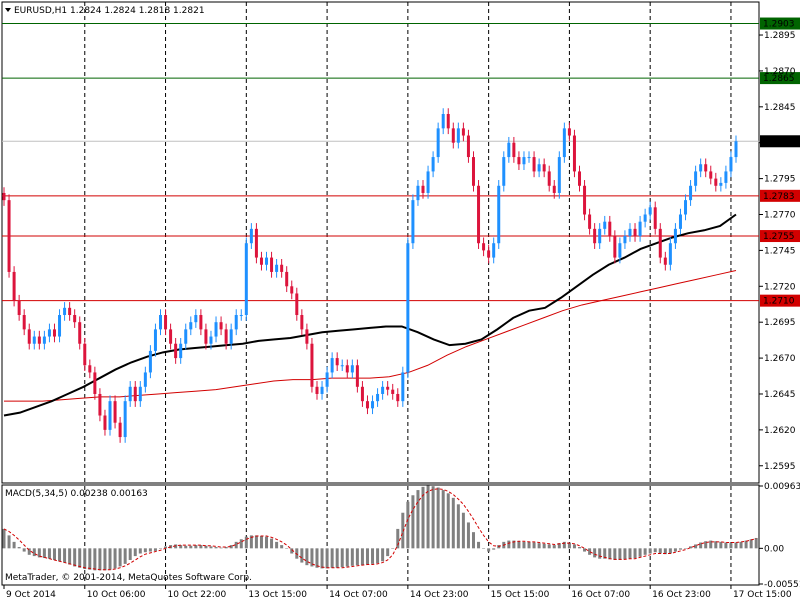  I want to click on macd-label: MACD(5,34,5) 0.00238 0.00163, so click(76, 494).